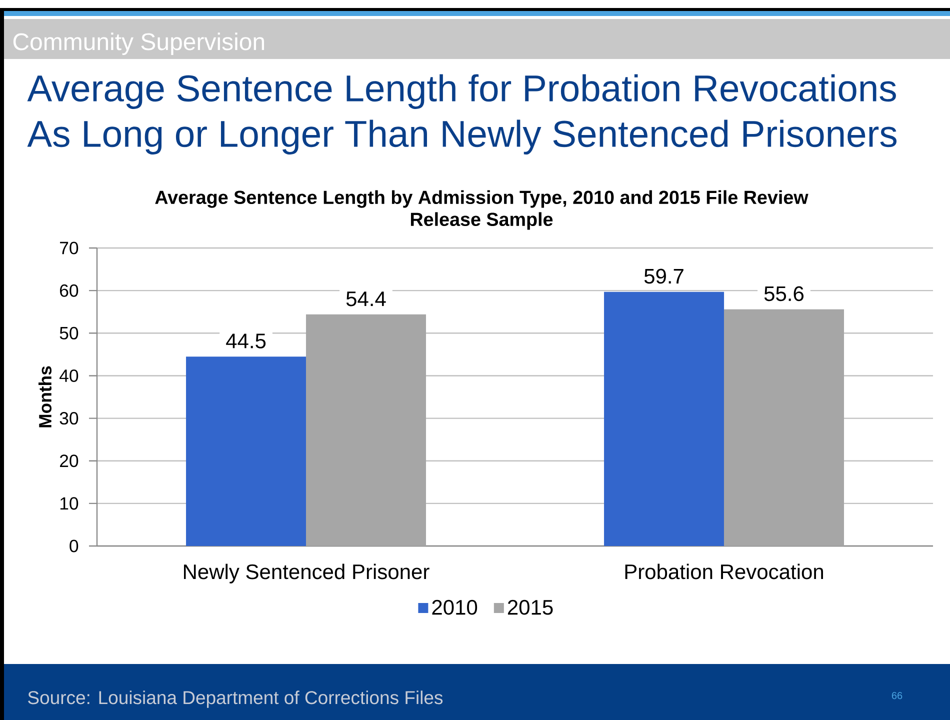 The image size is (950, 720). I want to click on y-tick-label: 0, so click(74, 546).